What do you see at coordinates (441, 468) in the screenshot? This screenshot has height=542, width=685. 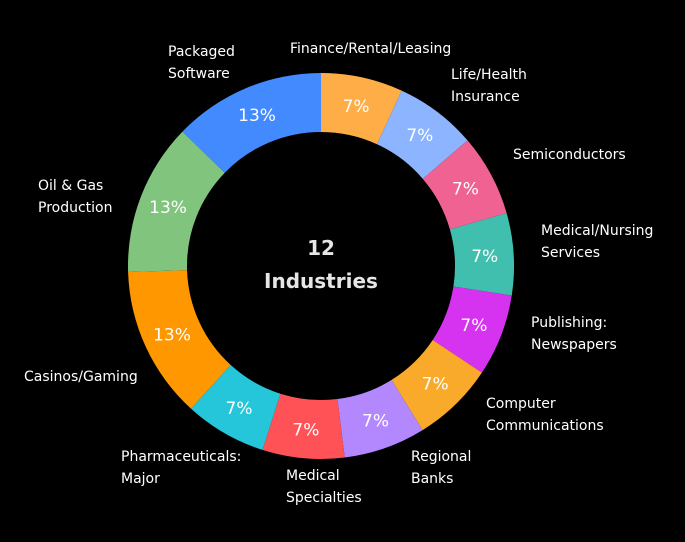 I see `category-label: Regional Banks` at bounding box center [441, 468].